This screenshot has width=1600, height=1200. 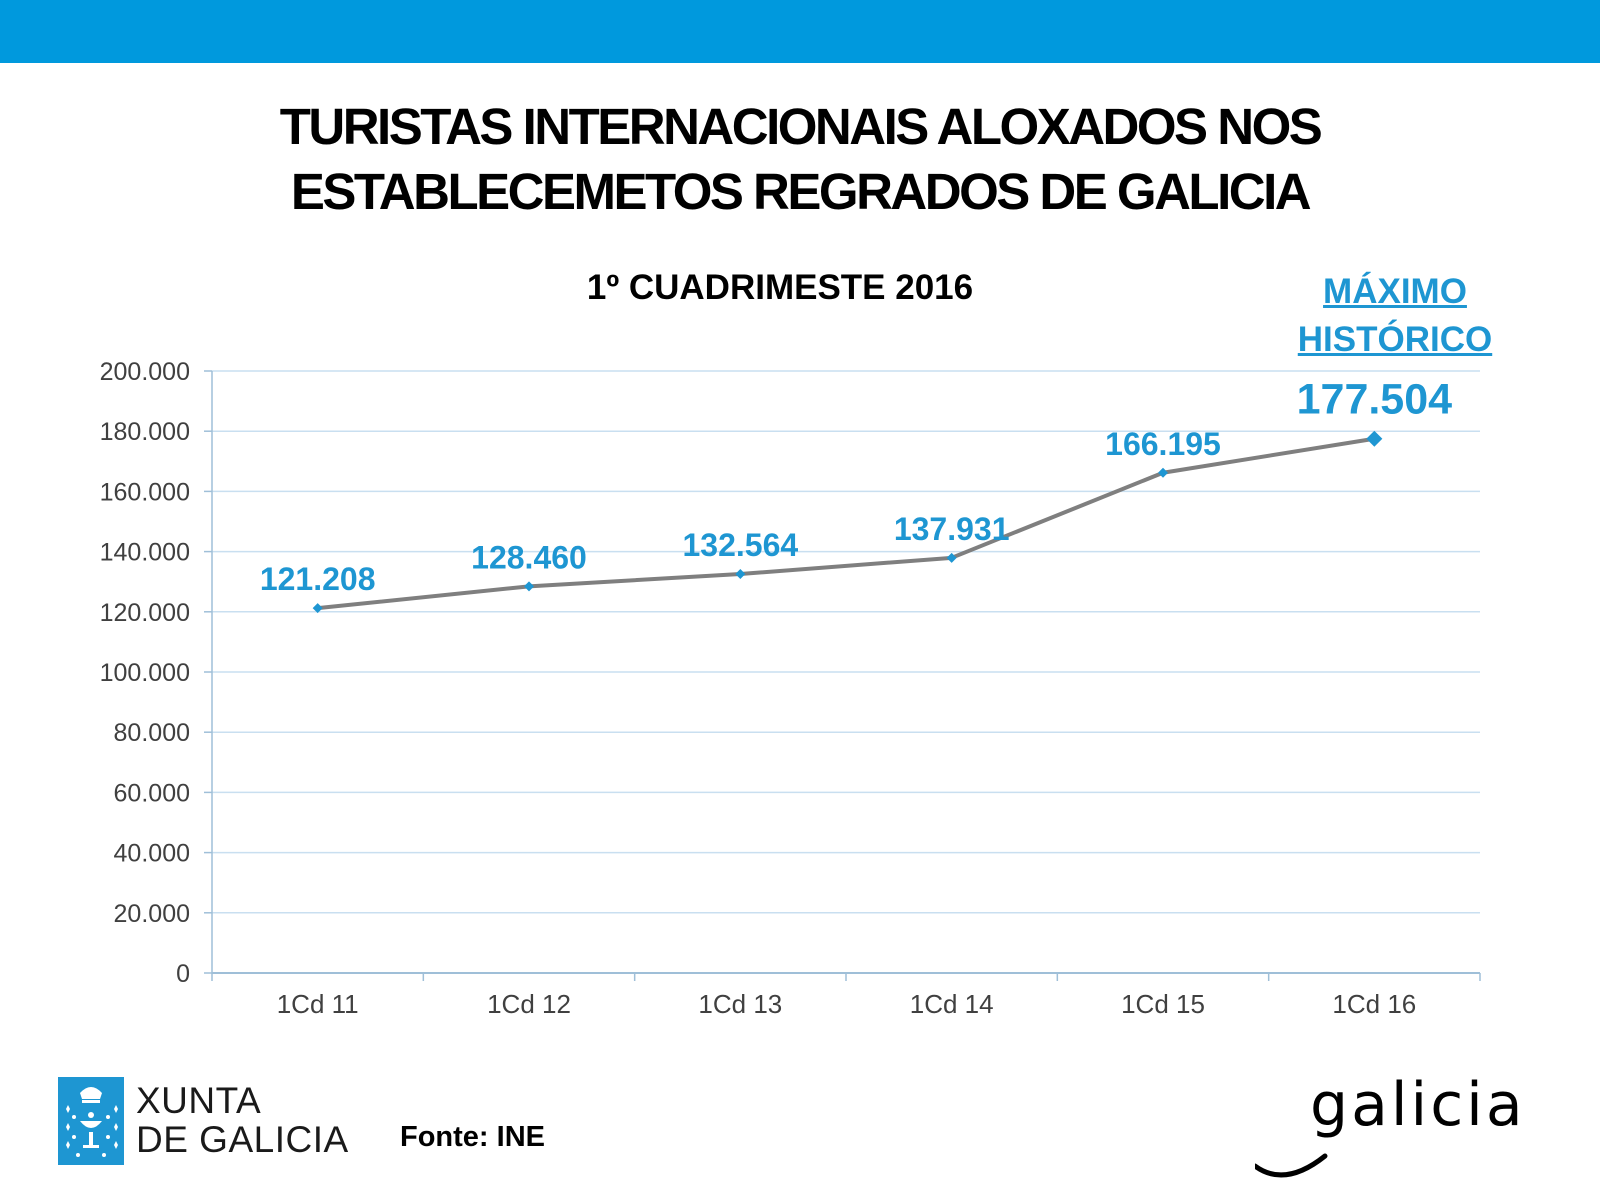 What do you see at coordinates (145, 673) in the screenshot?
I see `y-tick-label: 100.000` at bounding box center [145, 673].